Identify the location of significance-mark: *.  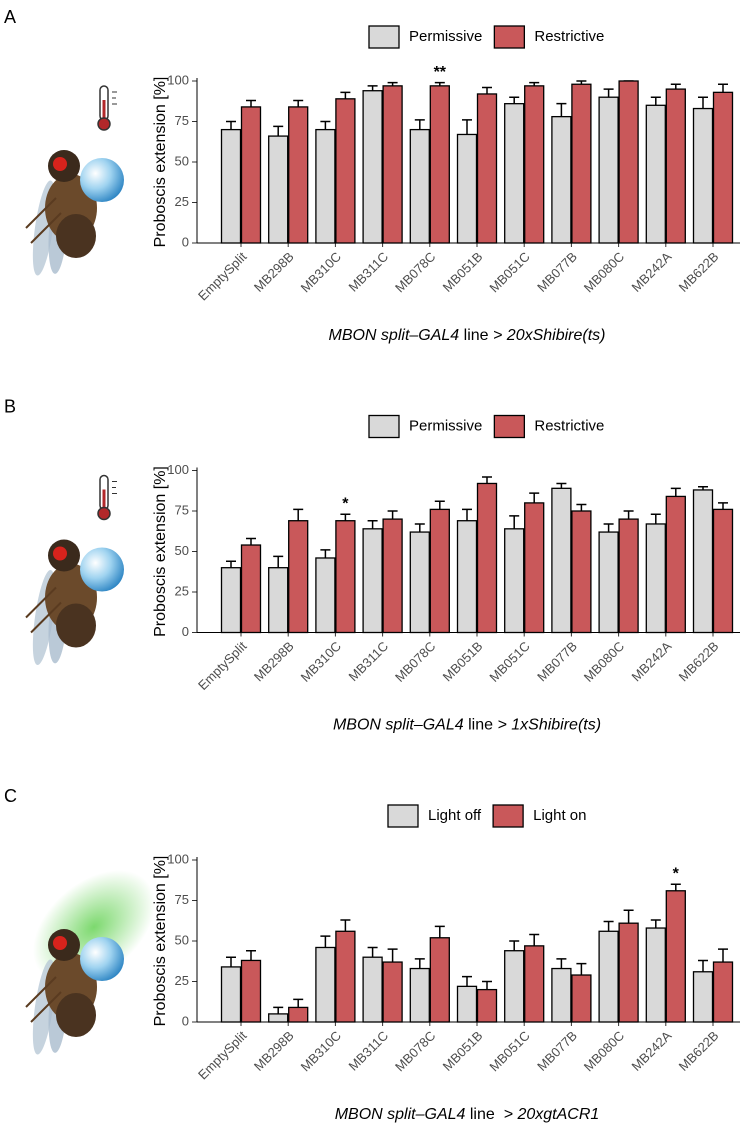
(676, 874).